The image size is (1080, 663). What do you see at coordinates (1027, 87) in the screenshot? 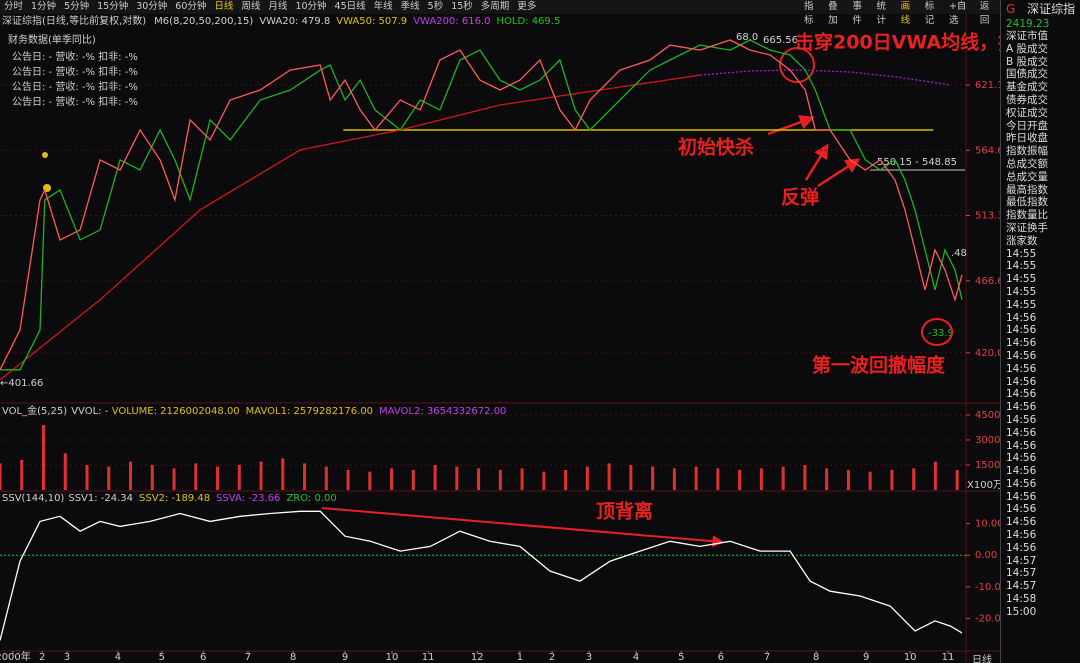
I see `stat-label: 基金成交` at bounding box center [1027, 87].